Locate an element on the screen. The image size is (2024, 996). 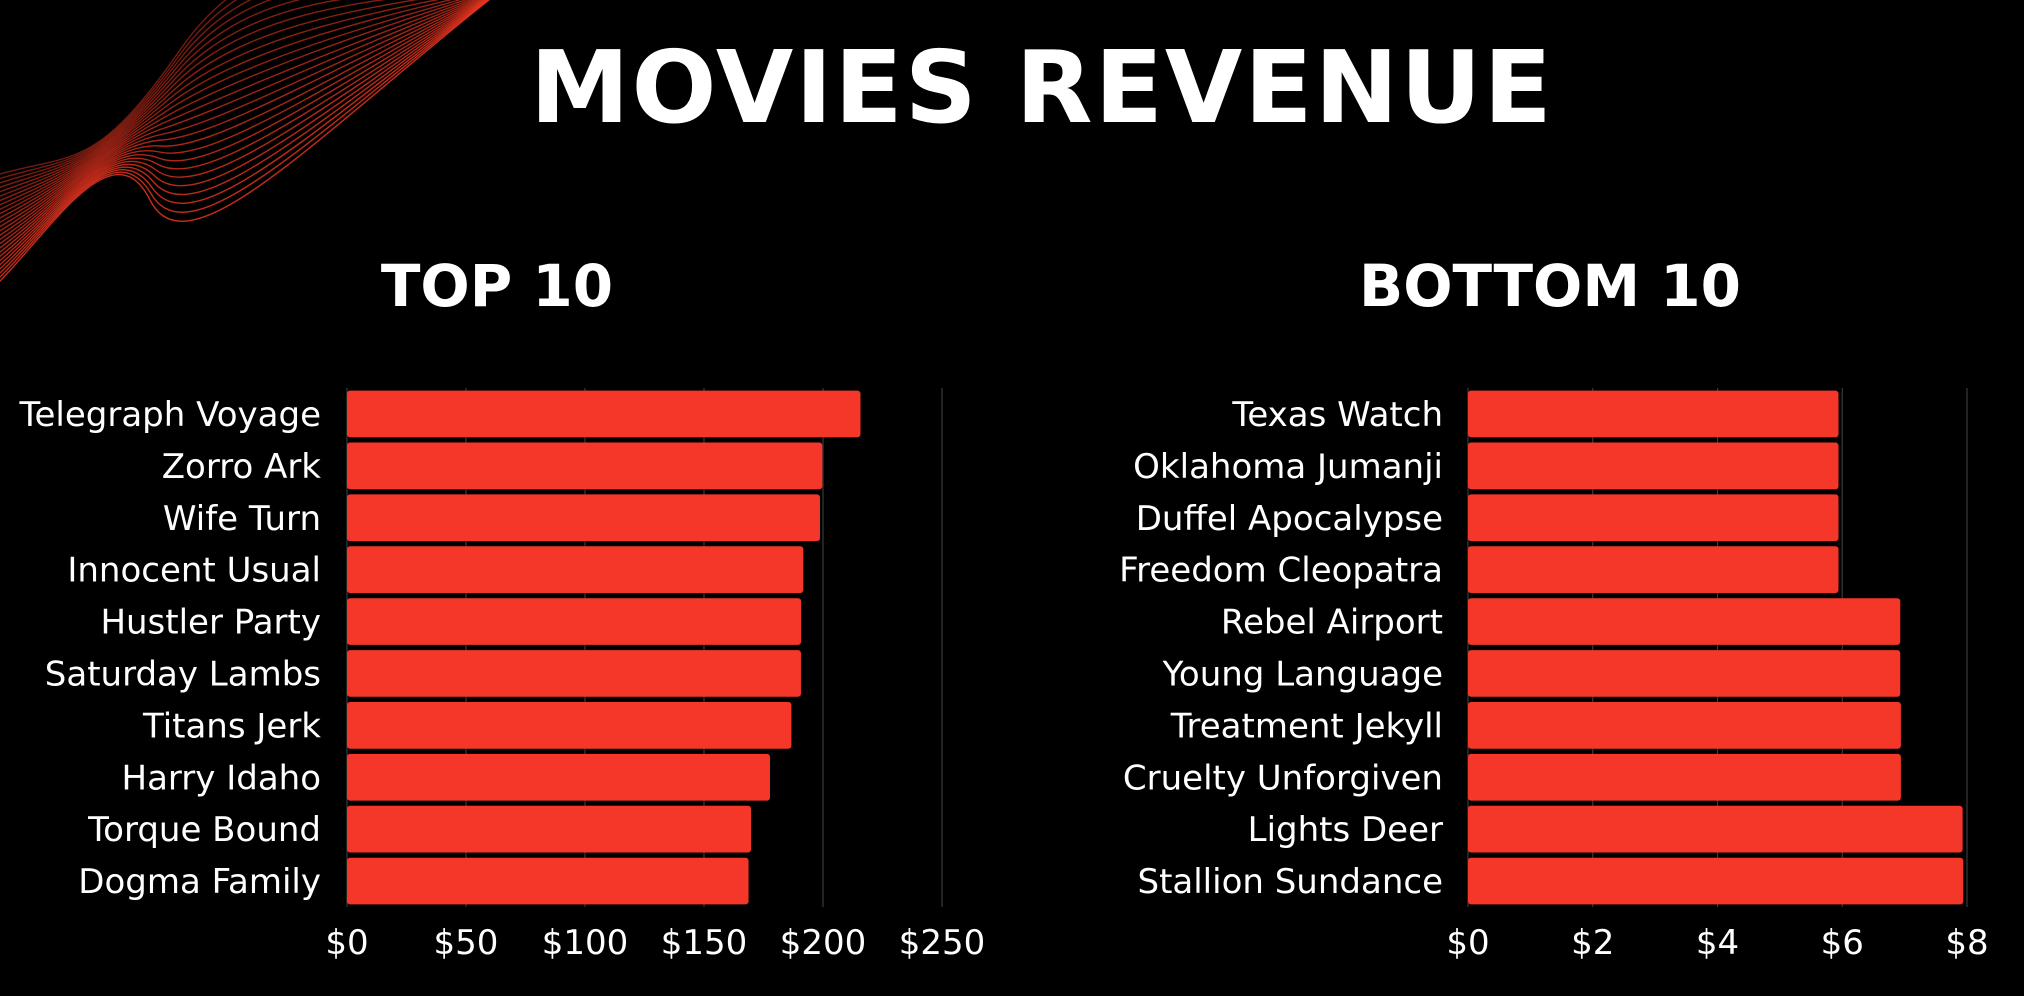
category-label: Cruelty Unforgiven is located at coordinates (1283, 778).